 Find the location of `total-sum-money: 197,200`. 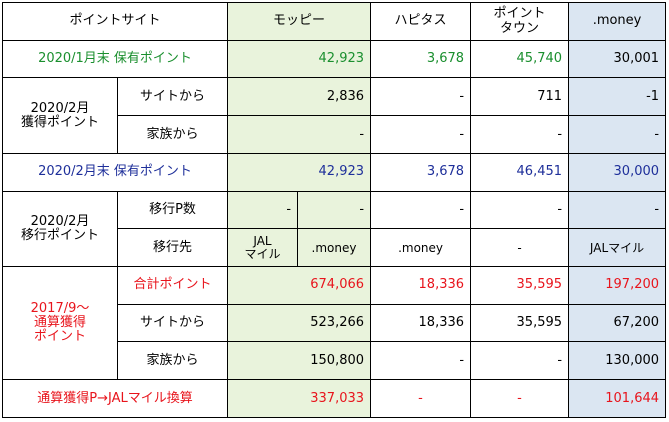

total-sum-money: 197,200 is located at coordinates (617, 285).